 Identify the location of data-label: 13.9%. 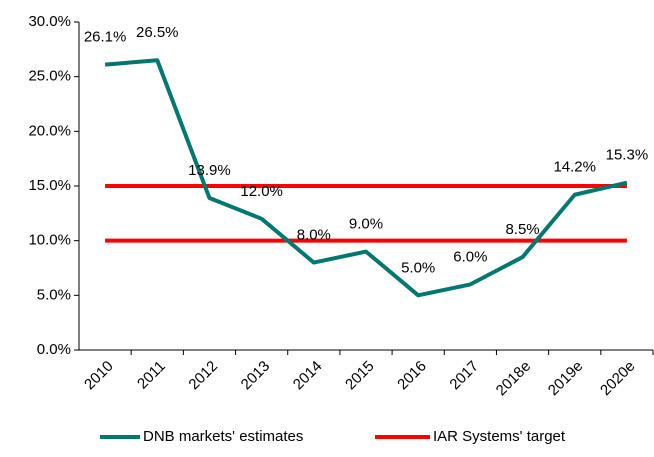
(209, 170).